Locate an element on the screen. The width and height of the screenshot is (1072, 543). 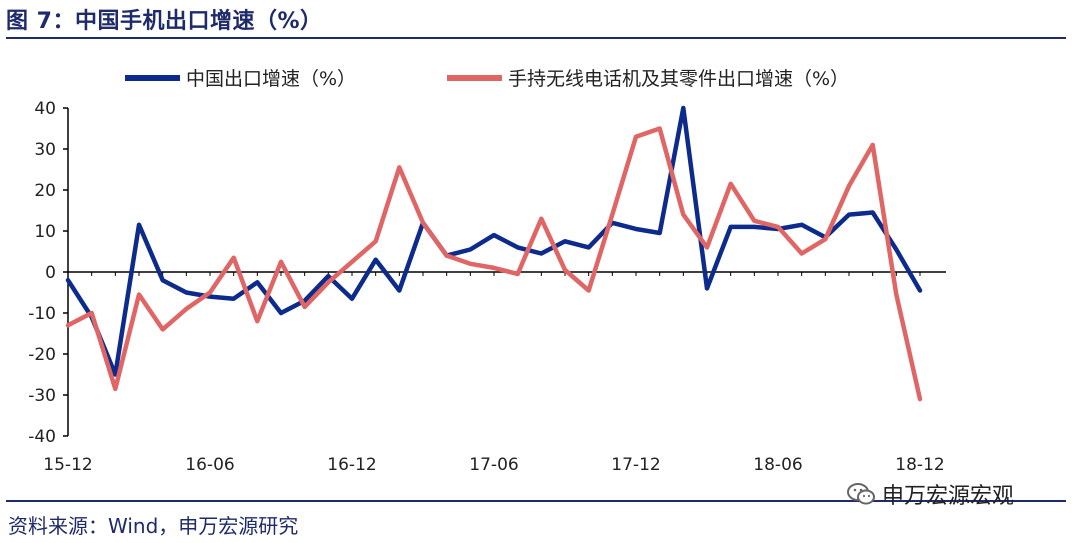
watermark: 申万宏源宏观 is located at coordinates (930, 494).